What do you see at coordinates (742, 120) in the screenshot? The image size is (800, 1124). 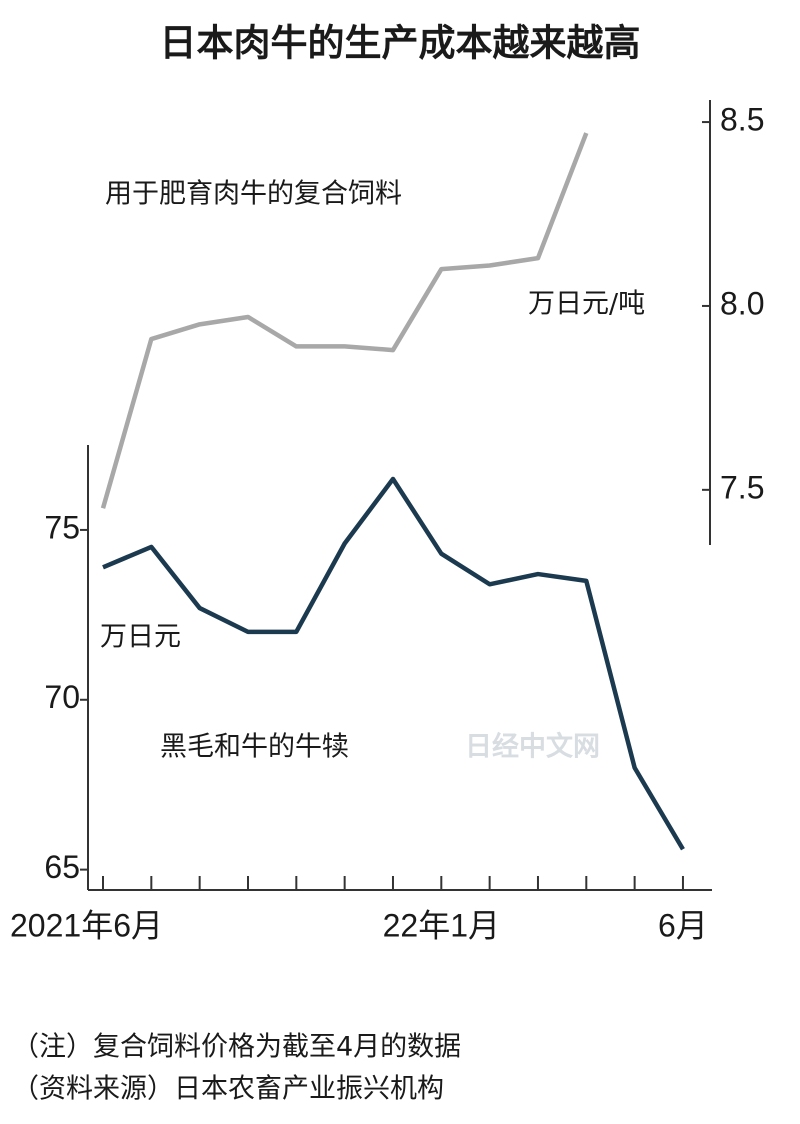 I see `y2-tick-label: 8.5` at bounding box center [742, 120].